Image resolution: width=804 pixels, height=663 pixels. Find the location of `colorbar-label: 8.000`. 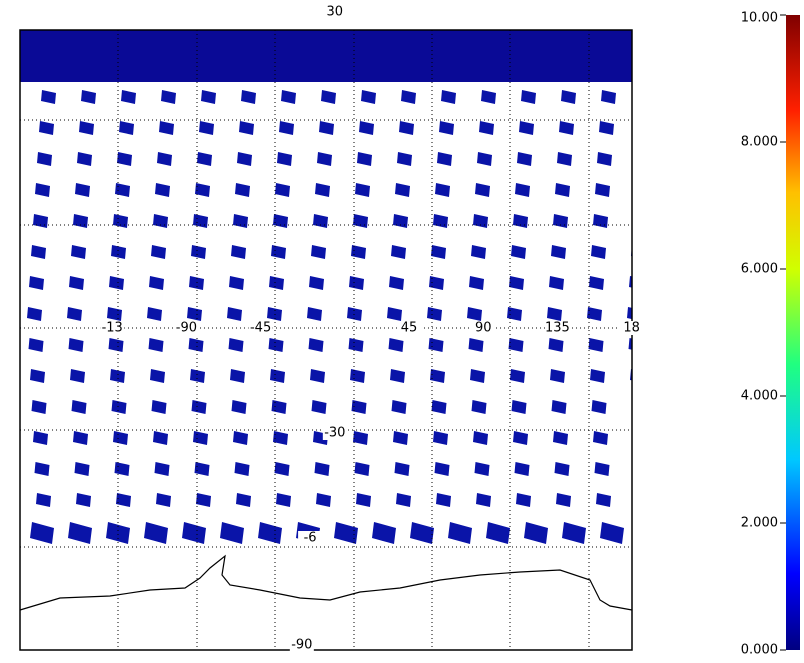

colorbar-label: 8.000 is located at coordinates (759, 142).